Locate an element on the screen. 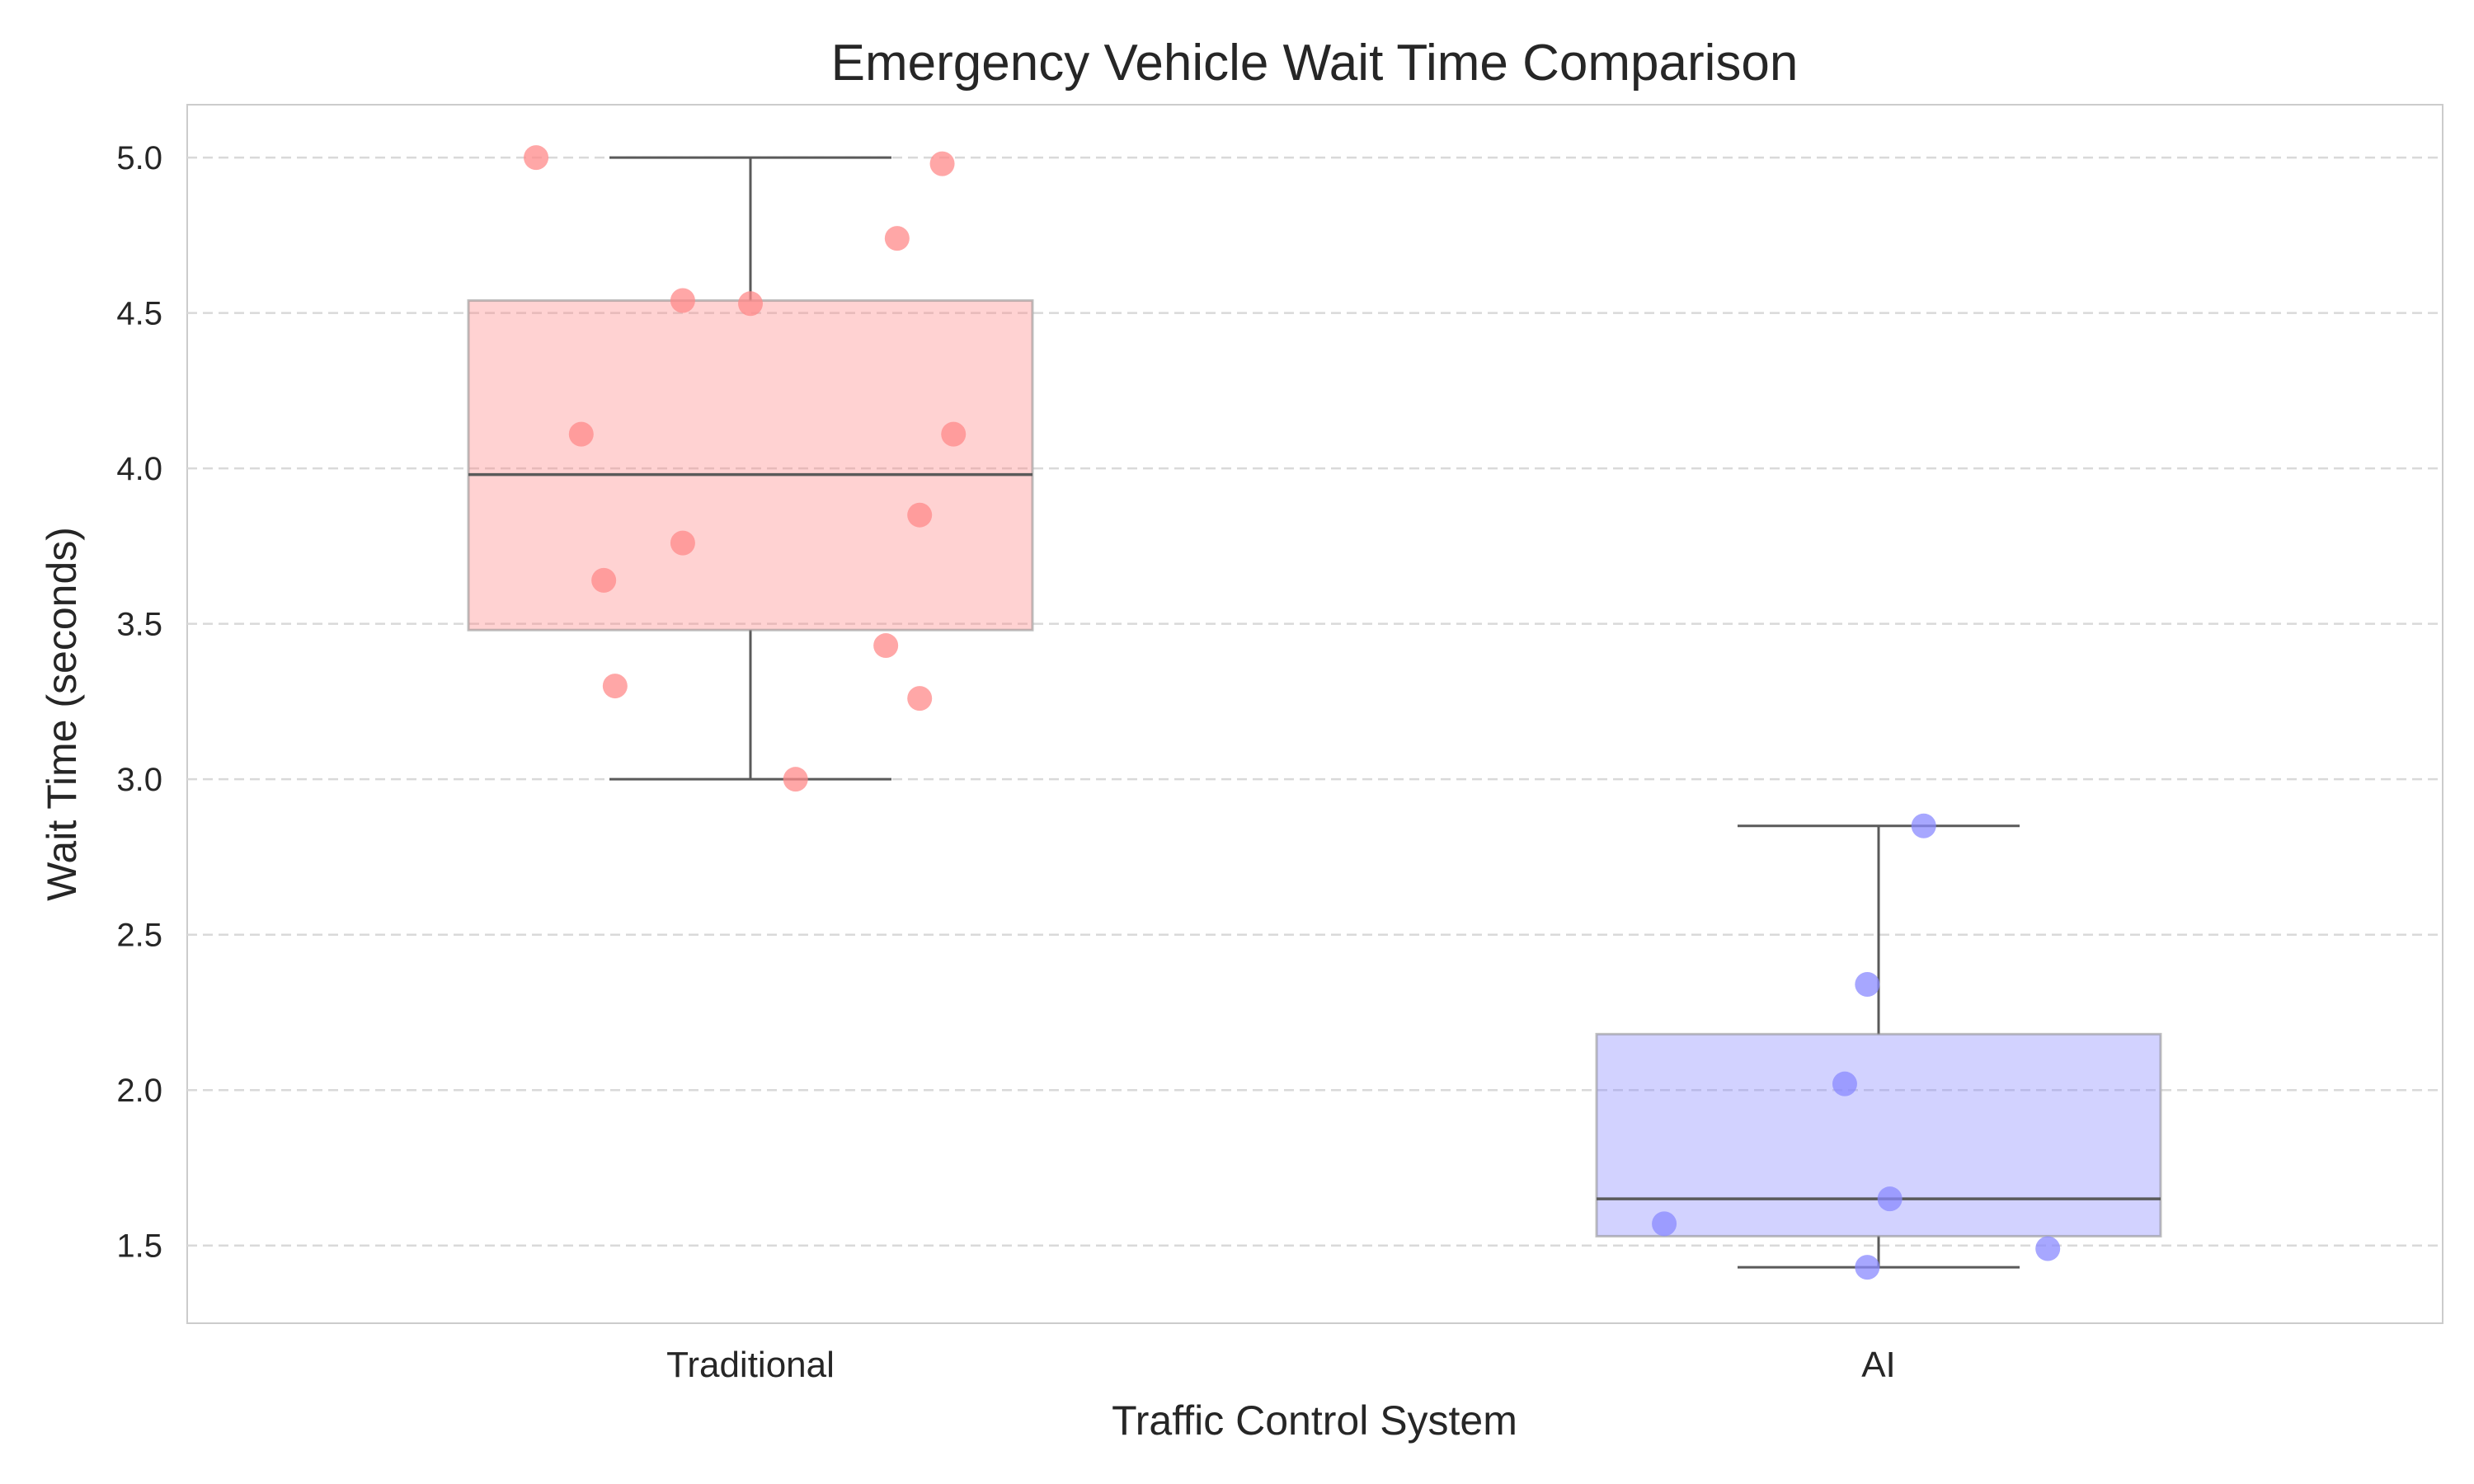 Image resolution: width=2474 pixels, height=1484 pixels. y-tick-label: 4.5 is located at coordinates (139, 314).